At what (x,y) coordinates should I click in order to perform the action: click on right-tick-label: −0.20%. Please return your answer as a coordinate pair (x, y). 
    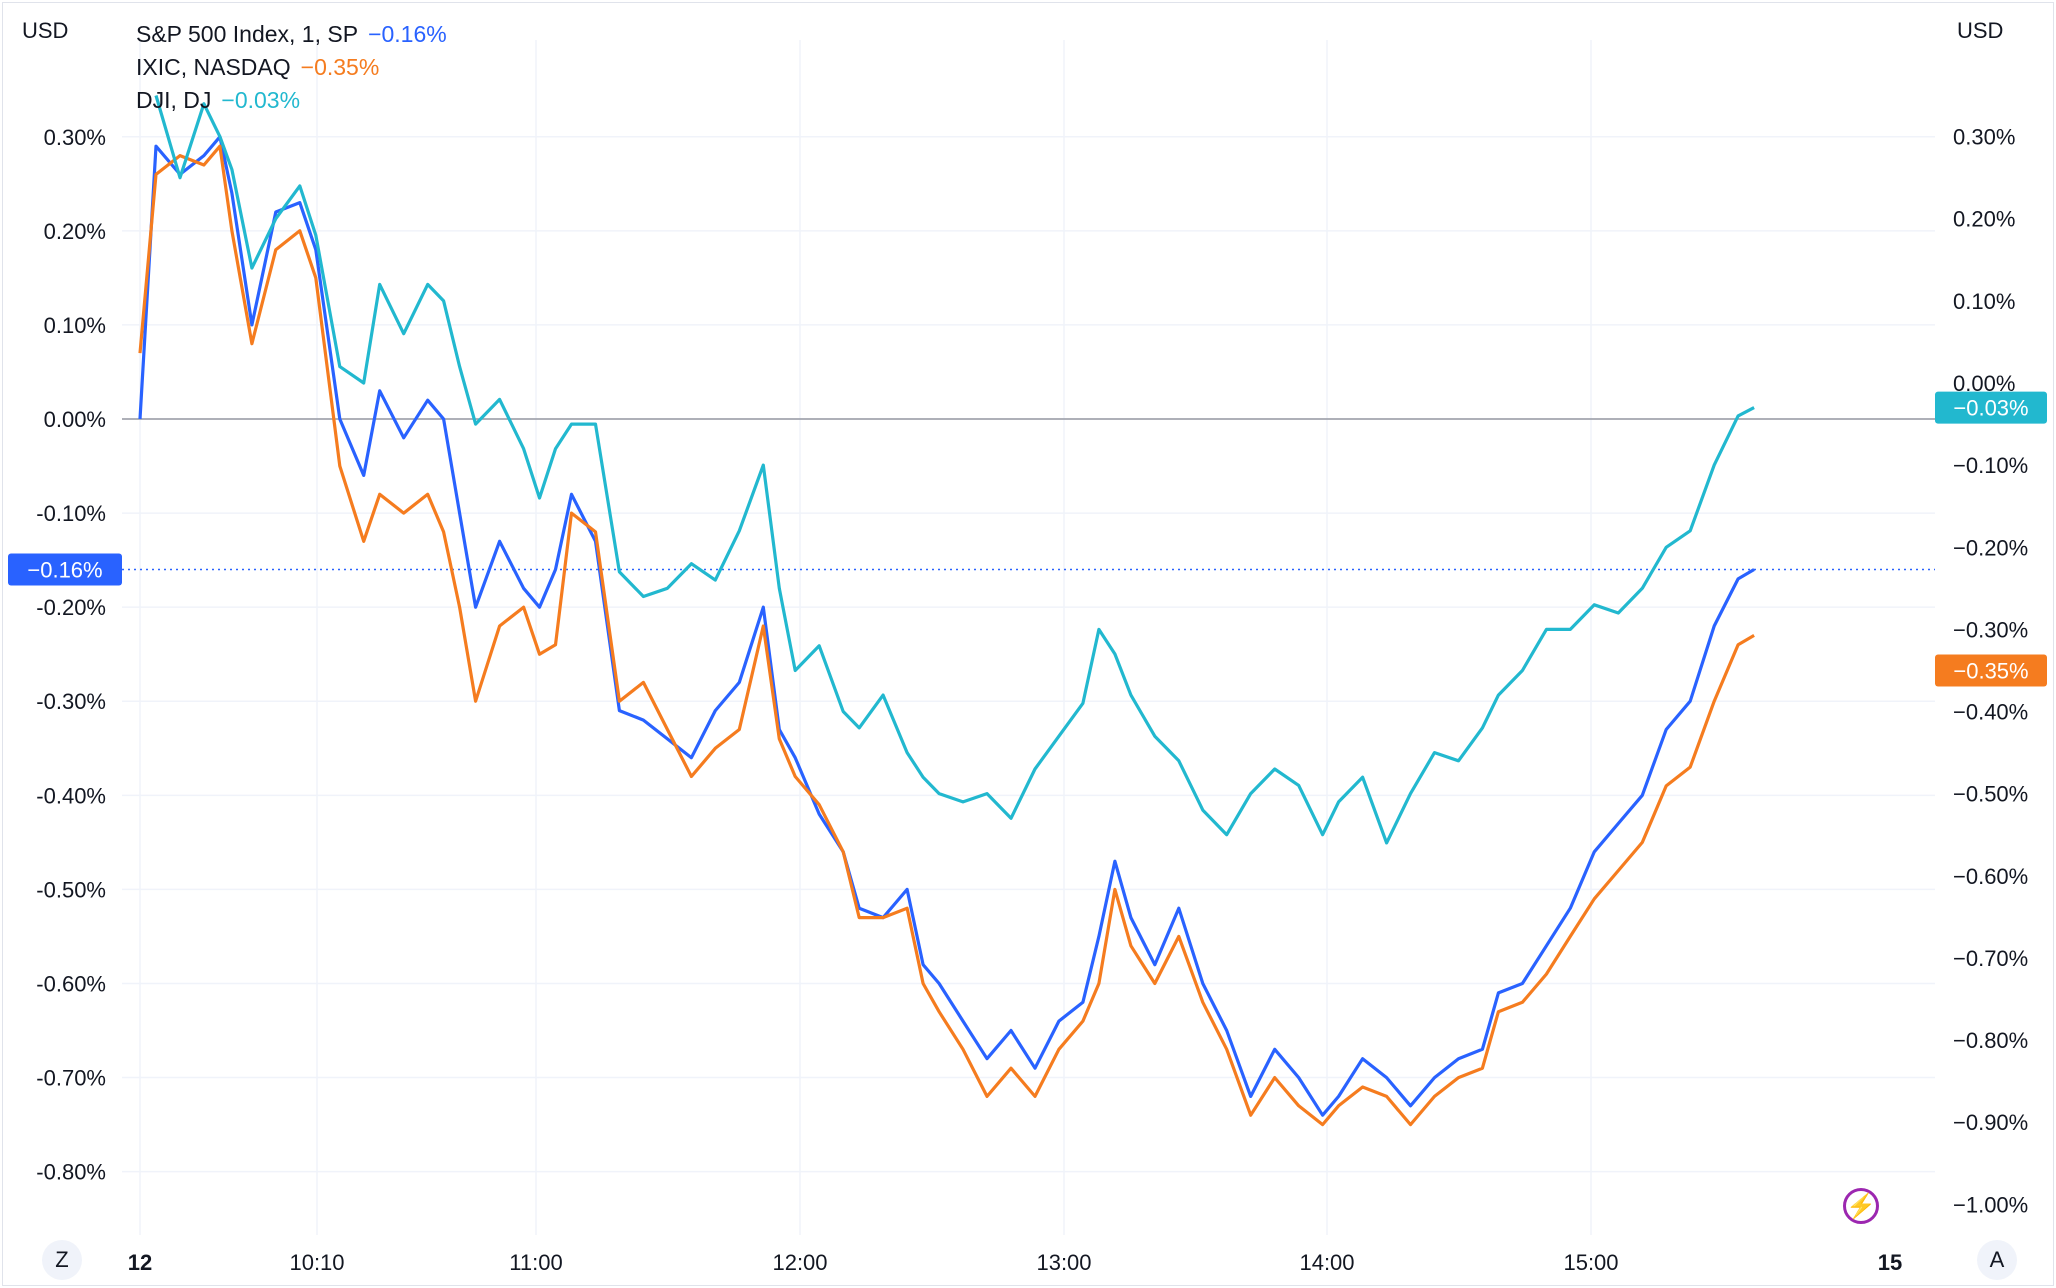
    Looking at the image, I should click on (1990, 547).